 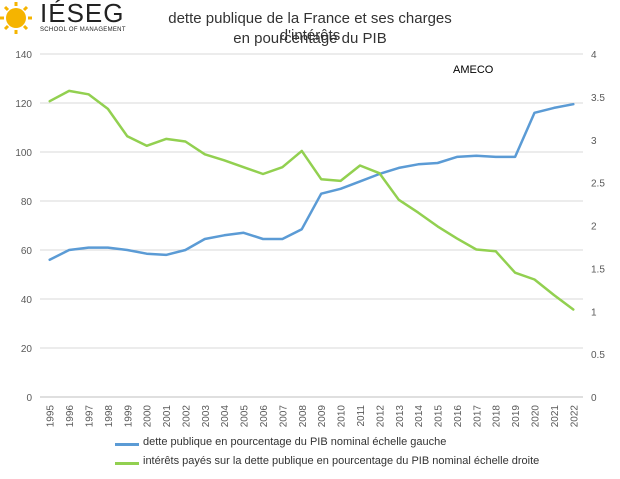 I want to click on chart-subtitle: en pourcentage du PIB, so click(x=310, y=38).